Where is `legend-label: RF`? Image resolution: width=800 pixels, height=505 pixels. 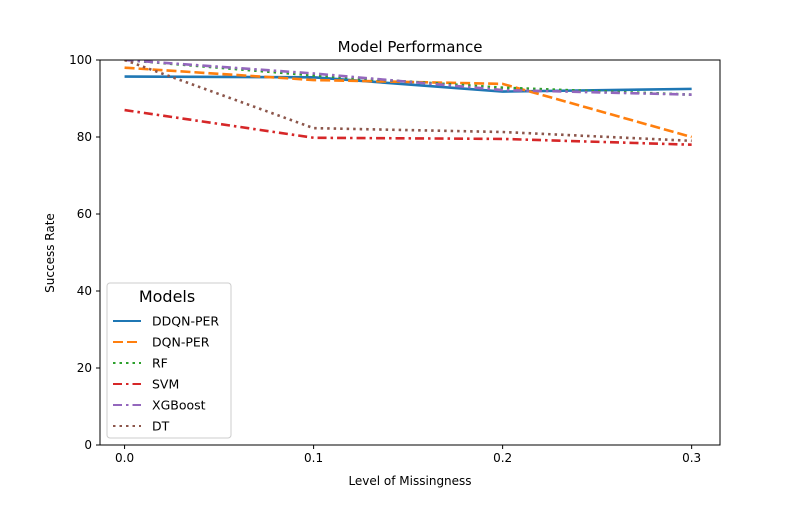 legend-label: RF is located at coordinates (160, 363).